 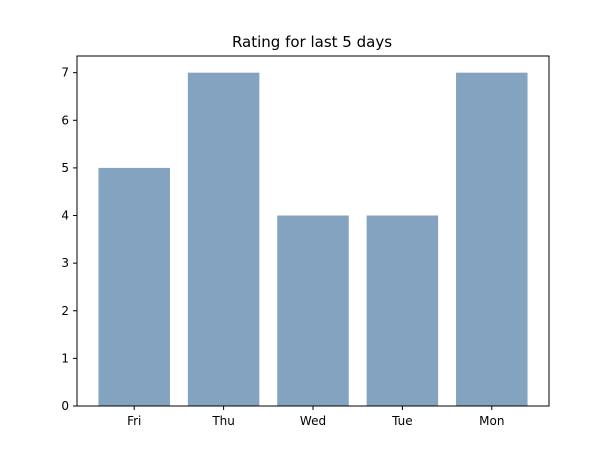 I want to click on x-tick-label: Fri, so click(x=134, y=421).